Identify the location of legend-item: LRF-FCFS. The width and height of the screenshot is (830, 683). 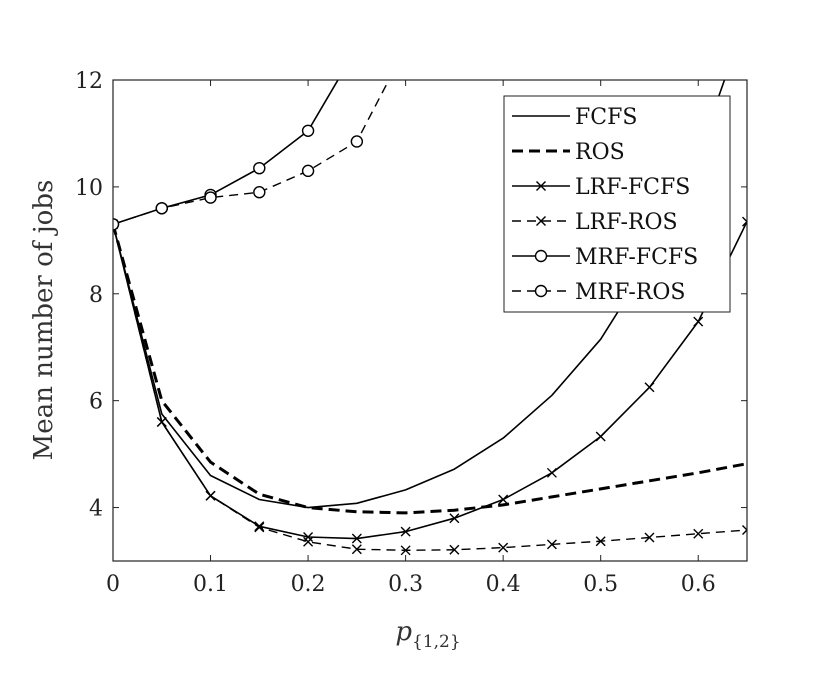
(601, 187).